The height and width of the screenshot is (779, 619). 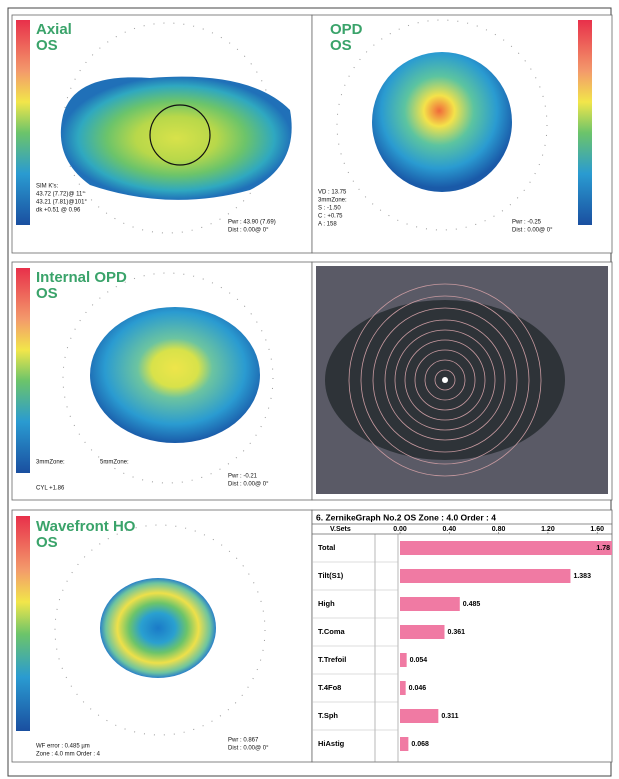 I want to click on x-tick-label: 0.40, so click(x=449, y=529).